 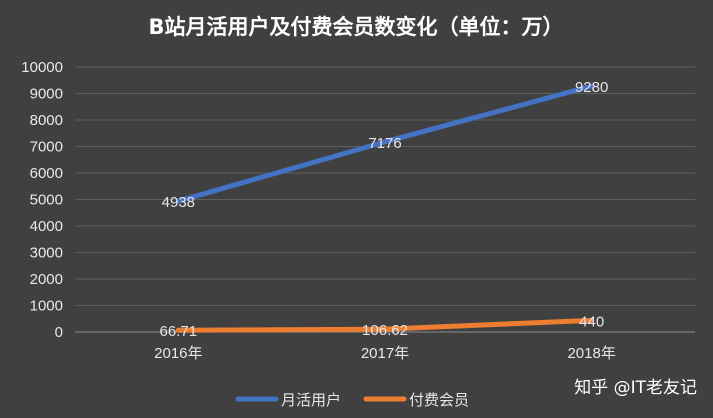 What do you see at coordinates (311, 400) in the screenshot?
I see `legend-label: 月活用户` at bounding box center [311, 400].